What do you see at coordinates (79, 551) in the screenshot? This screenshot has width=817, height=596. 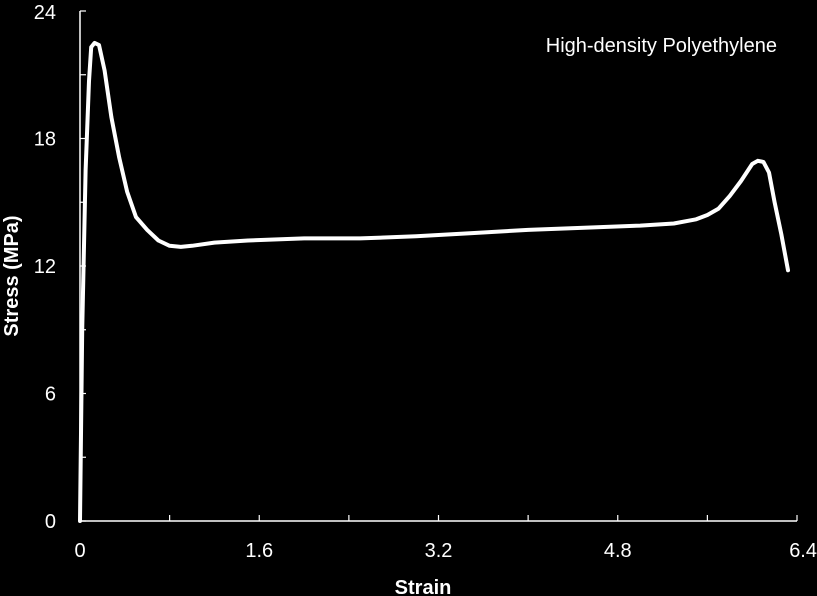 I see `x-tick-label: 0` at bounding box center [79, 551].